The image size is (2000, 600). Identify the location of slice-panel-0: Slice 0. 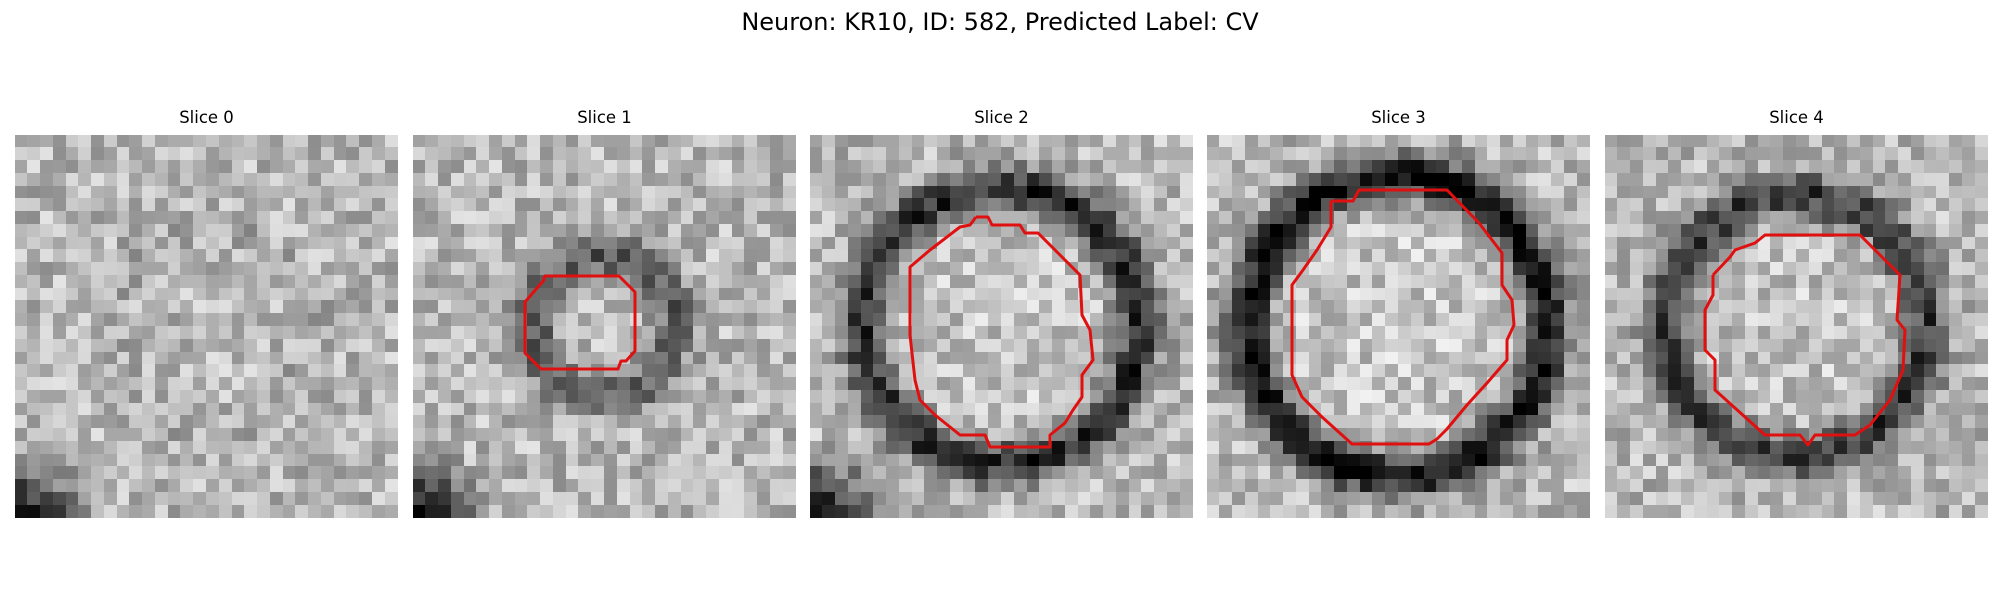
(206, 311).